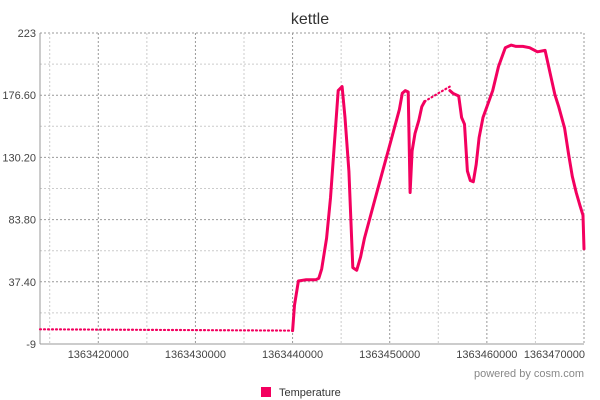 Image resolution: width=600 pixels, height=400 pixels. I want to click on legend-label-temperature: Temperature, so click(310, 393).